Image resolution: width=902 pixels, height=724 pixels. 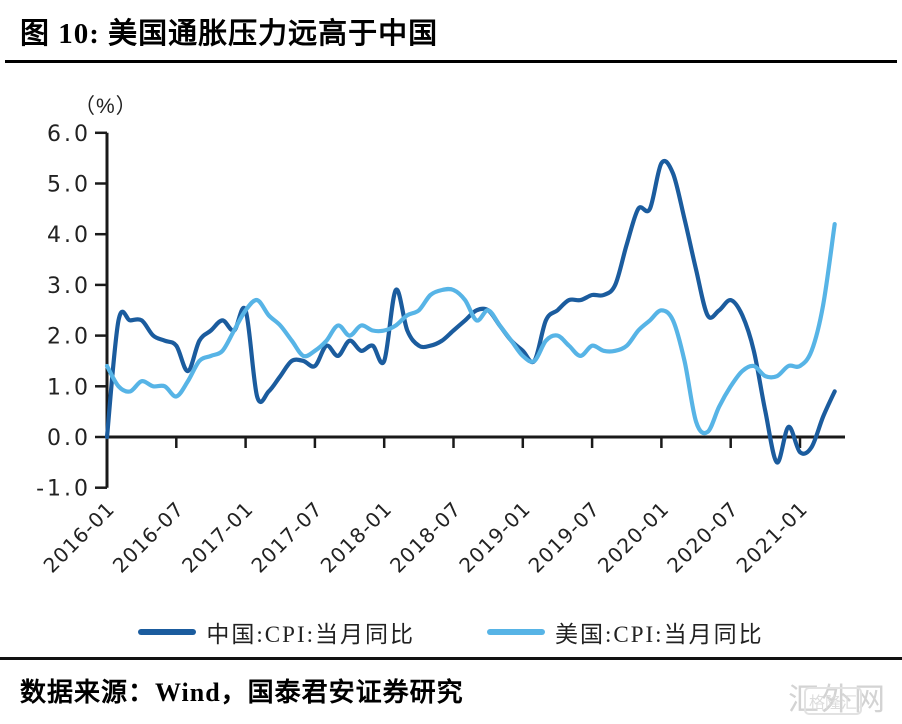 I want to click on y-tick-label: 4.0, so click(x=69, y=235).